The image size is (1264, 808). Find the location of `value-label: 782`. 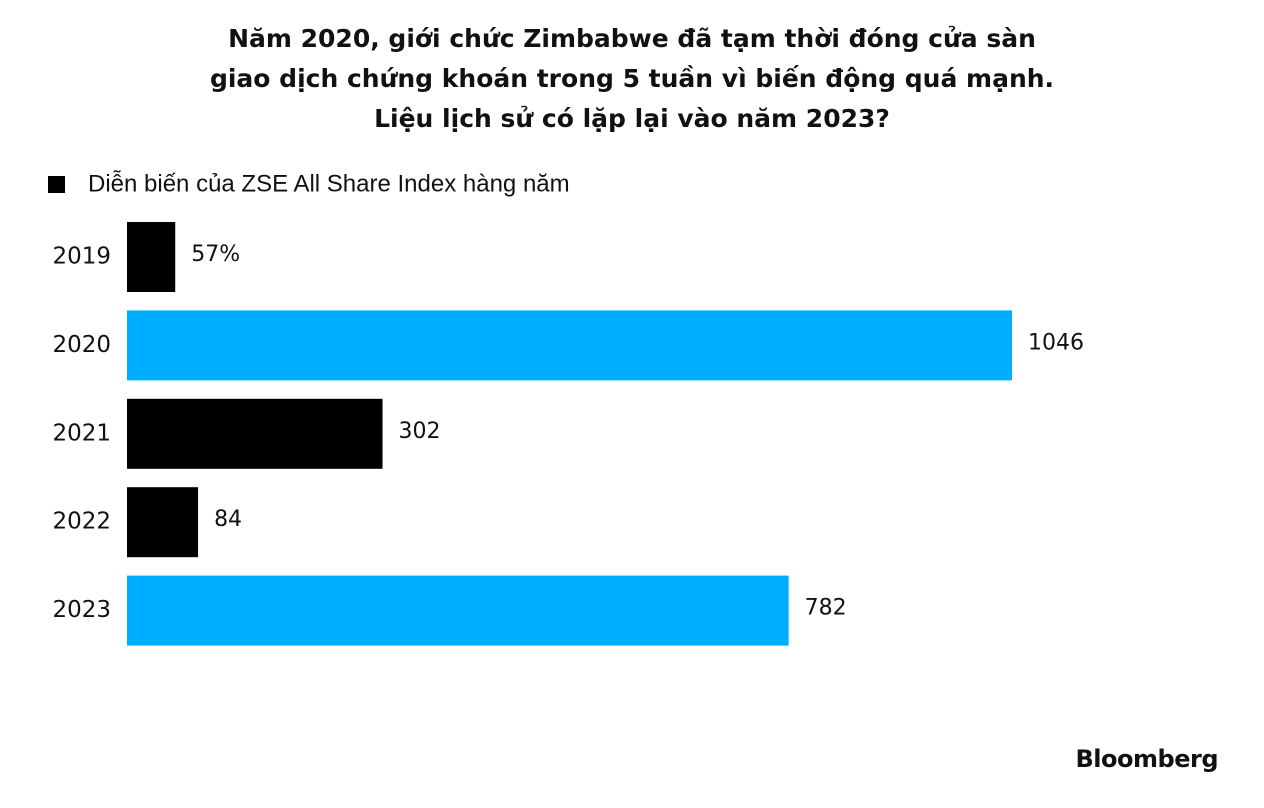

value-label: 782 is located at coordinates (826, 608).